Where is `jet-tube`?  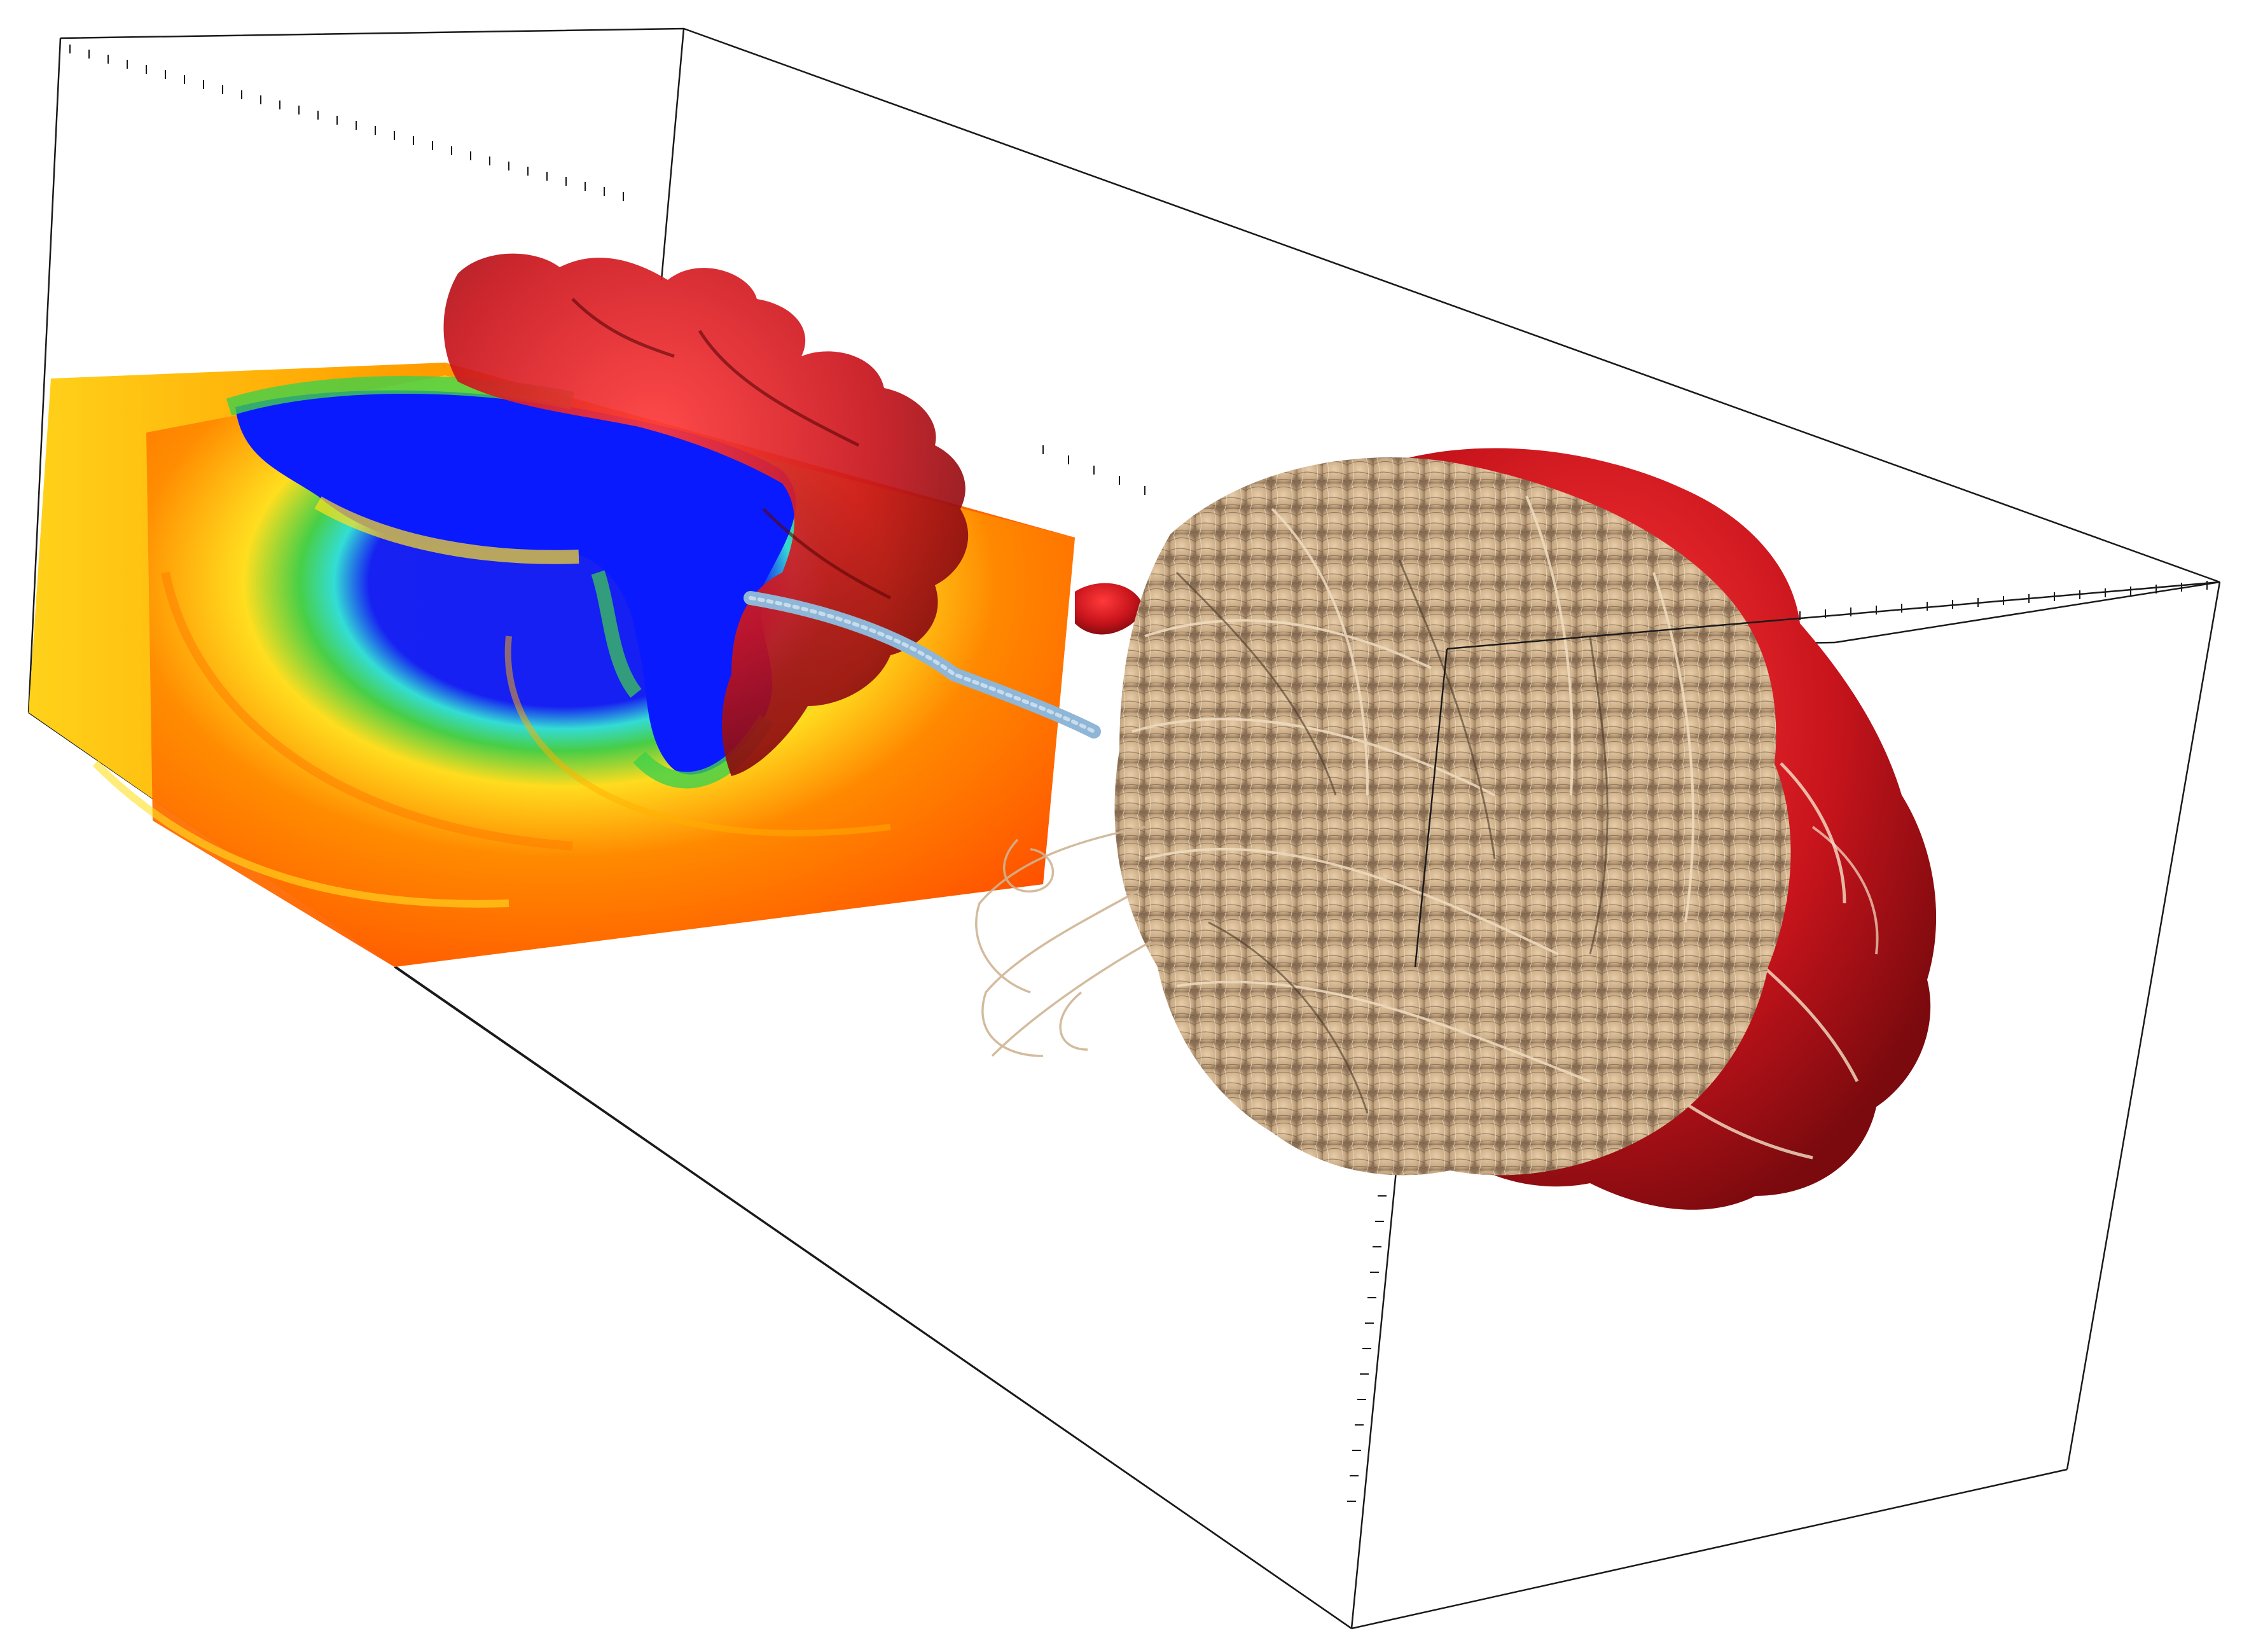 jet-tube is located at coordinates (922, 665).